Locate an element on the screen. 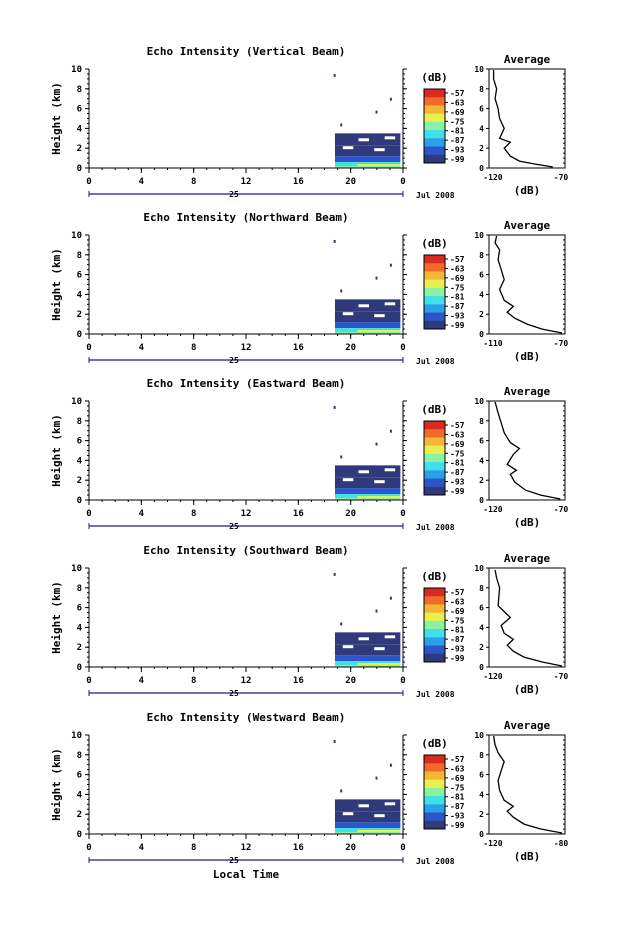 This screenshot has height=929, width=618. y-tick-label: 4 is located at coordinates (80, 129).